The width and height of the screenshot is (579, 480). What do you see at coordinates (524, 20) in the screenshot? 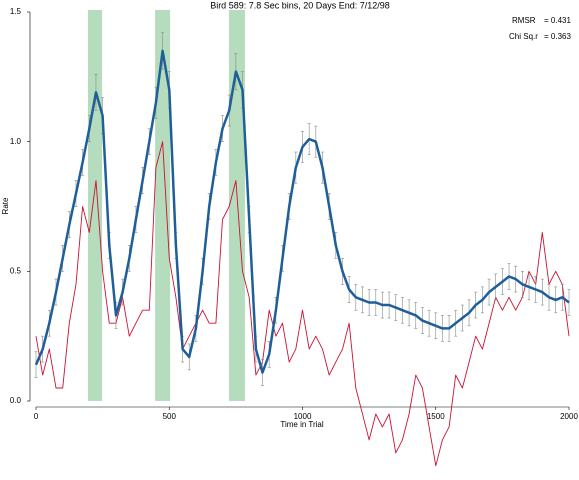
I see `annotation-name: RMSR` at bounding box center [524, 20].